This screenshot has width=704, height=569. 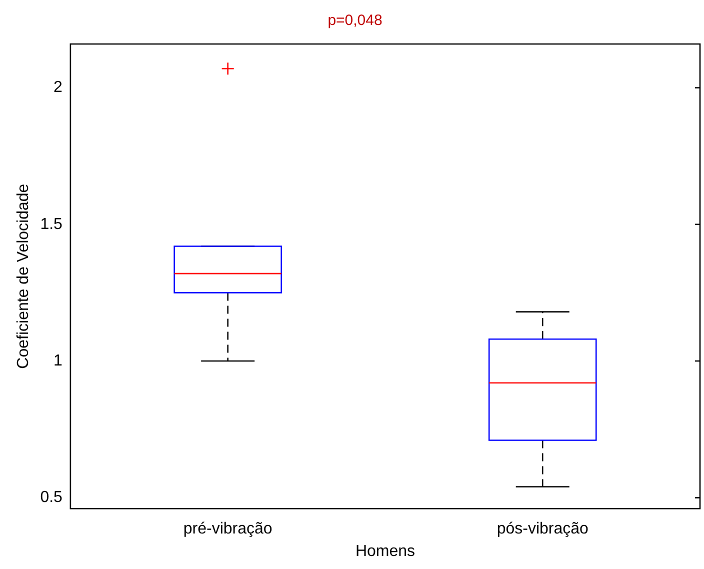 What do you see at coordinates (51, 224) in the screenshot?
I see `y-tick-label: 1.5` at bounding box center [51, 224].